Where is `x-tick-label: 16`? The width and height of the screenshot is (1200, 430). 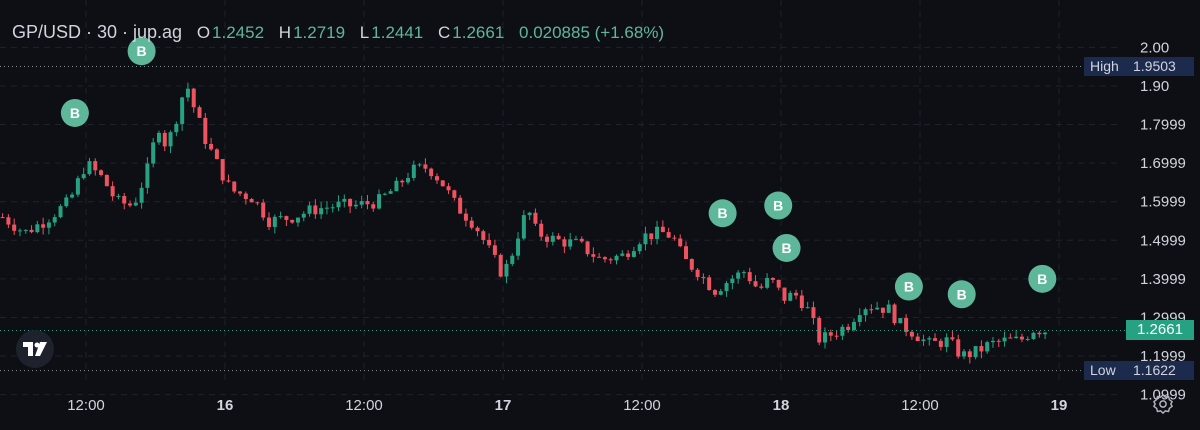 x-tick-label: 16 is located at coordinates (225, 405).